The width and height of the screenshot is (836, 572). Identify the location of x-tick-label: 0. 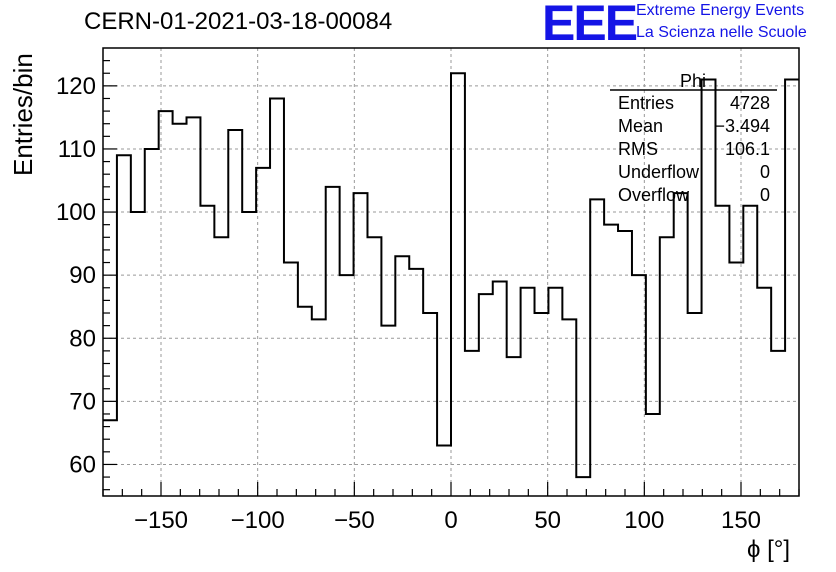
(450, 520).